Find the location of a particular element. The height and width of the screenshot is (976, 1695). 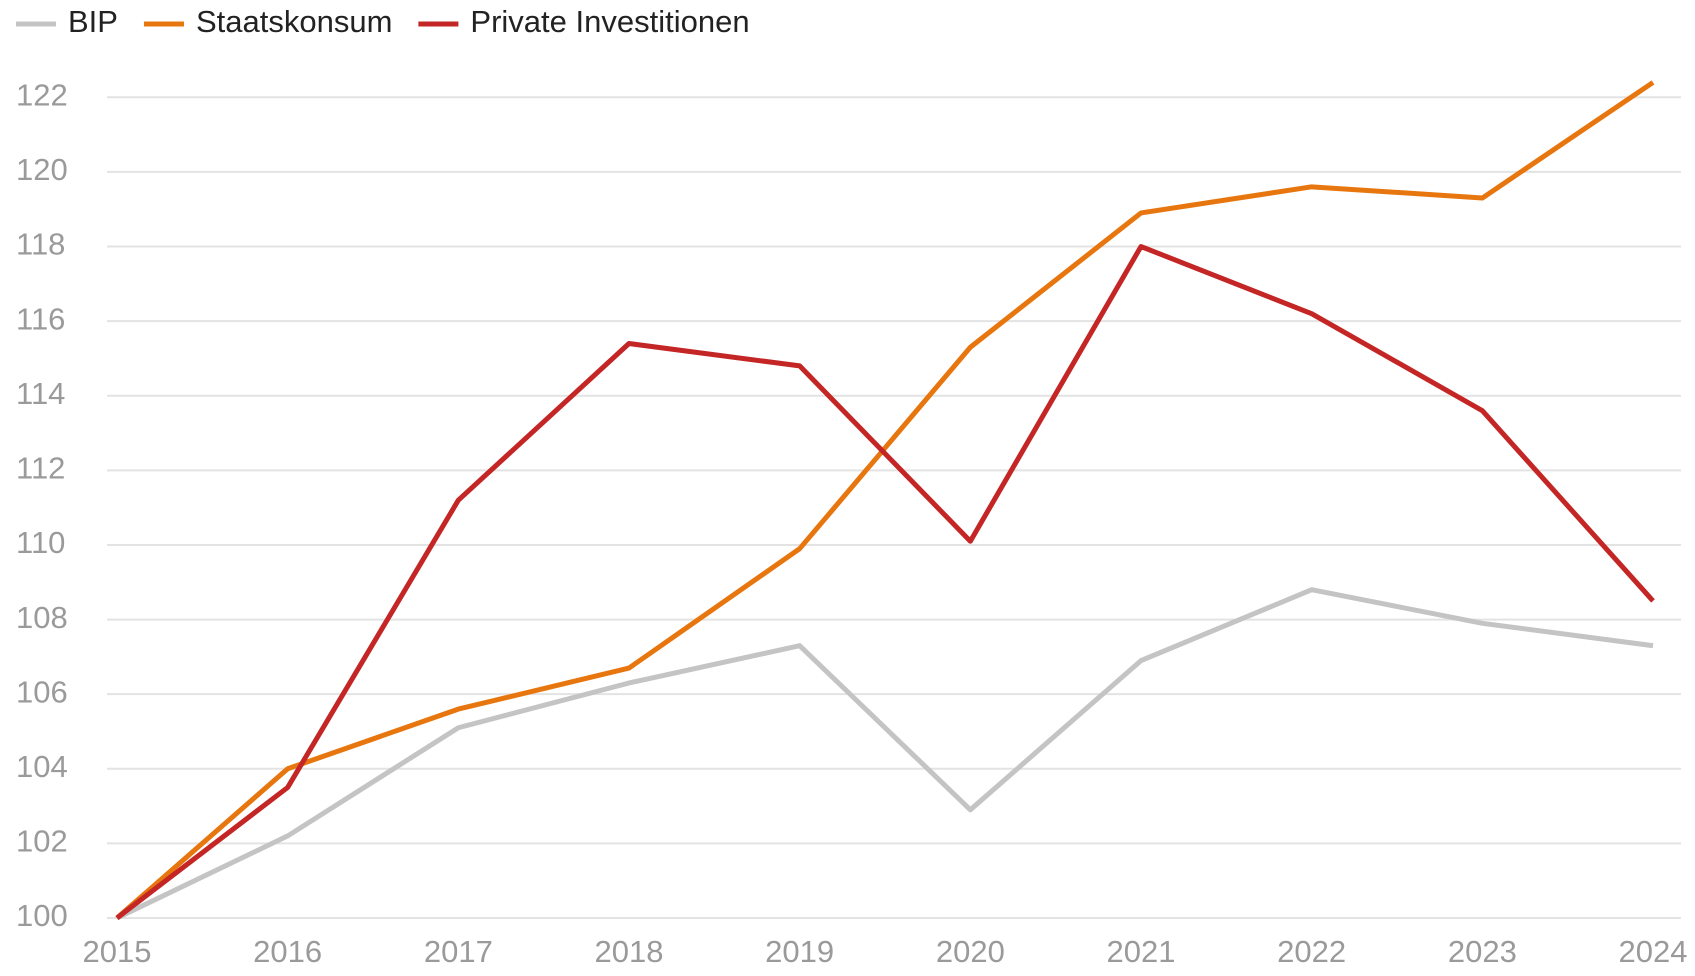

x-tick-label: 2023 is located at coordinates (1482, 951).